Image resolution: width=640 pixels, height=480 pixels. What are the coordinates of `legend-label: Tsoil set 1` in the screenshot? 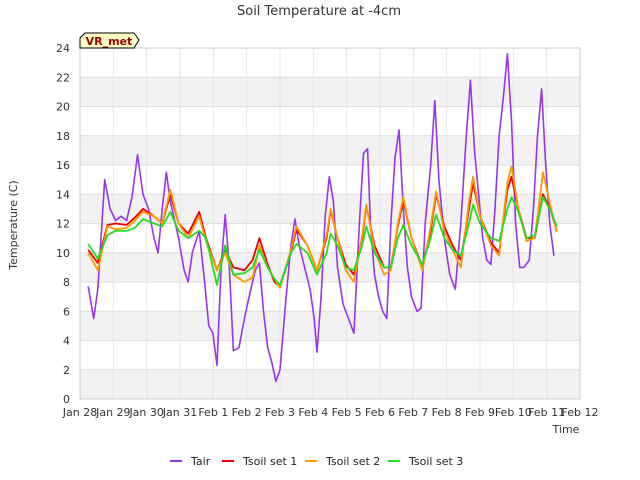 It's located at (270, 461).